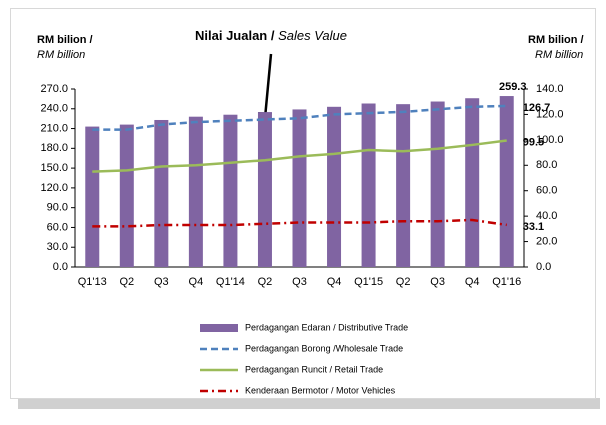  What do you see at coordinates (324, 348) in the screenshot?
I see `legend-label: Perdagangan Borong /Wholesale Trade` at bounding box center [324, 348].